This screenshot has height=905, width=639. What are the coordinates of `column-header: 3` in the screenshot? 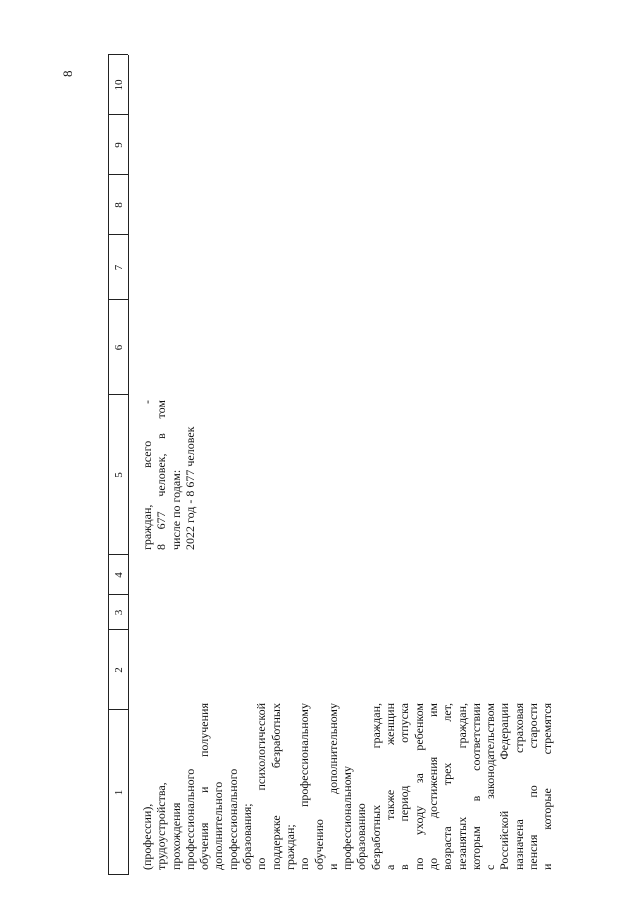 It's located at (119, 612).